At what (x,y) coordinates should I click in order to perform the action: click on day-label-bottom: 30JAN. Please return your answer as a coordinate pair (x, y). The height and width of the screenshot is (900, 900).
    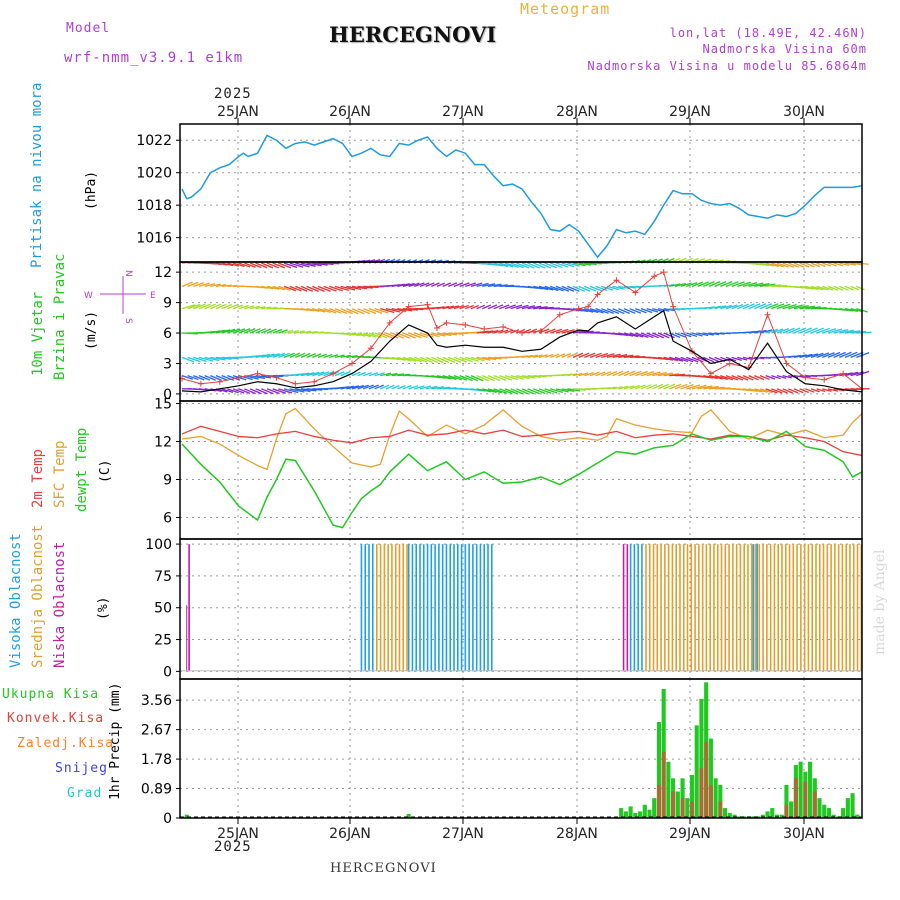
    Looking at the image, I should click on (804, 834).